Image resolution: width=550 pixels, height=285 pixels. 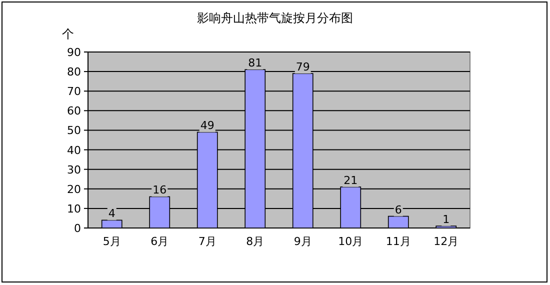 What do you see at coordinates (74, 91) in the screenshot?
I see `y-tick-label: 70` at bounding box center [74, 91].